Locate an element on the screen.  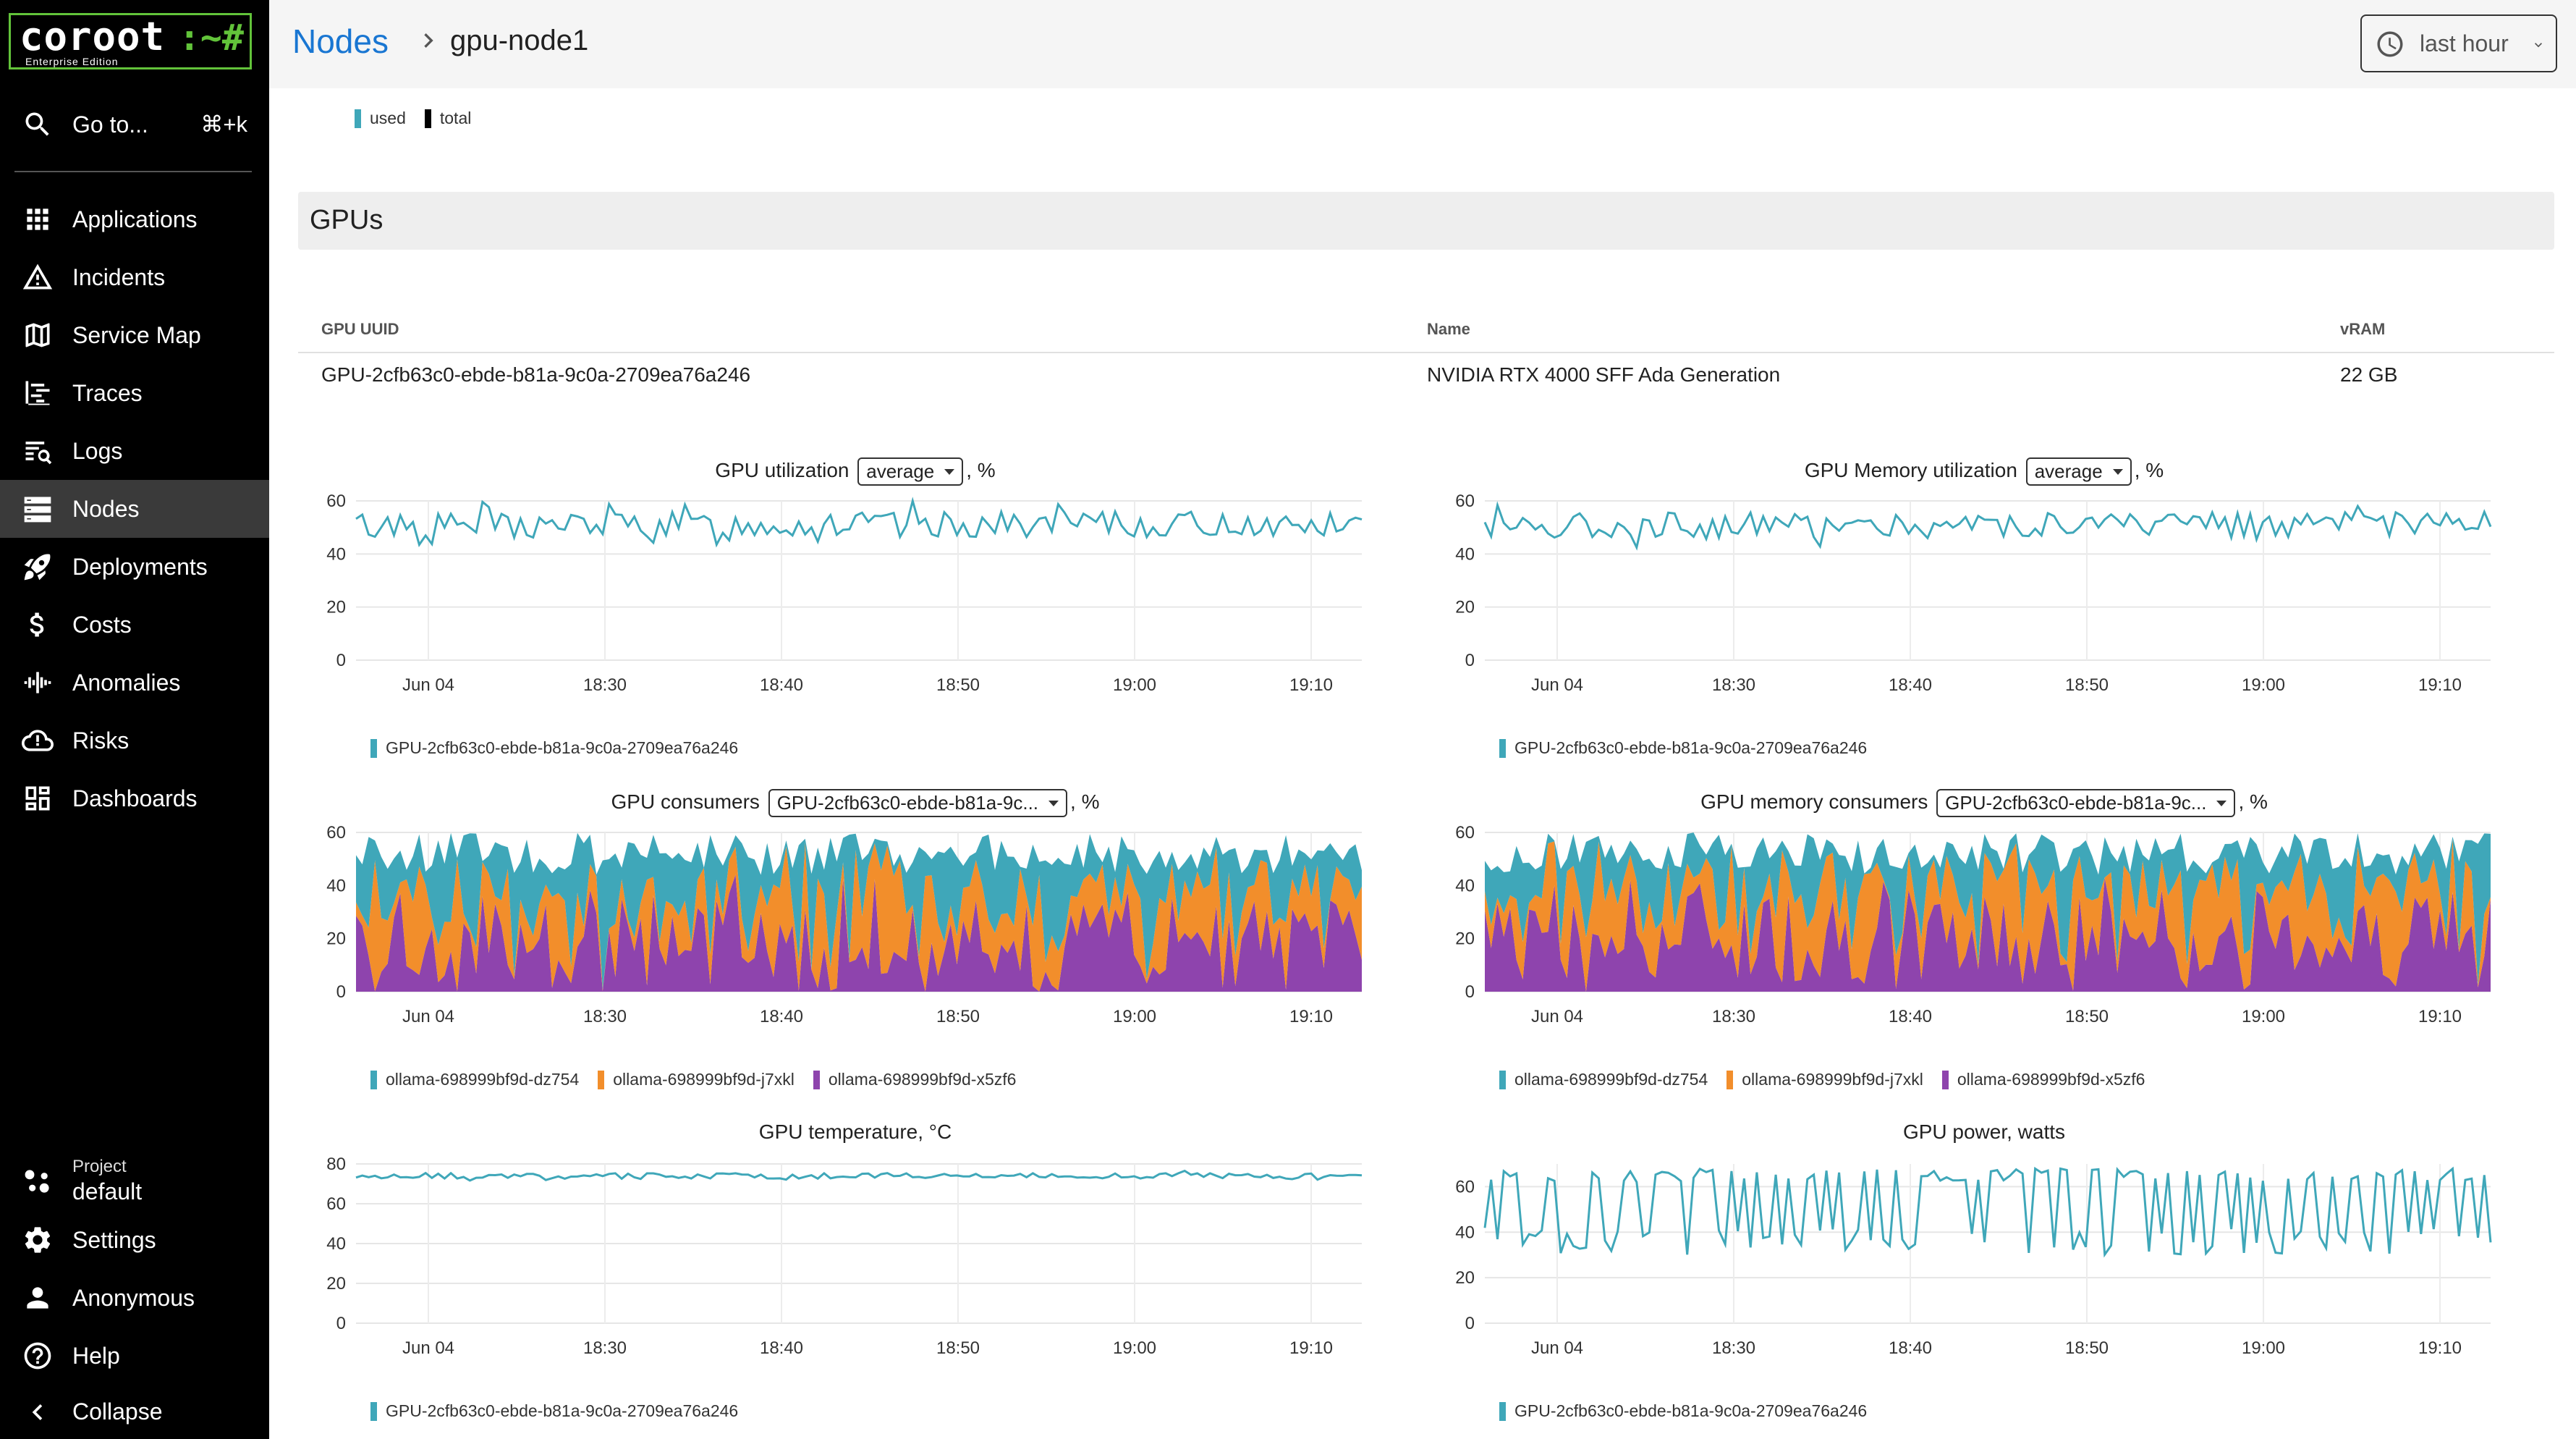
sidebar-item-label: Risks is located at coordinates (101, 740).